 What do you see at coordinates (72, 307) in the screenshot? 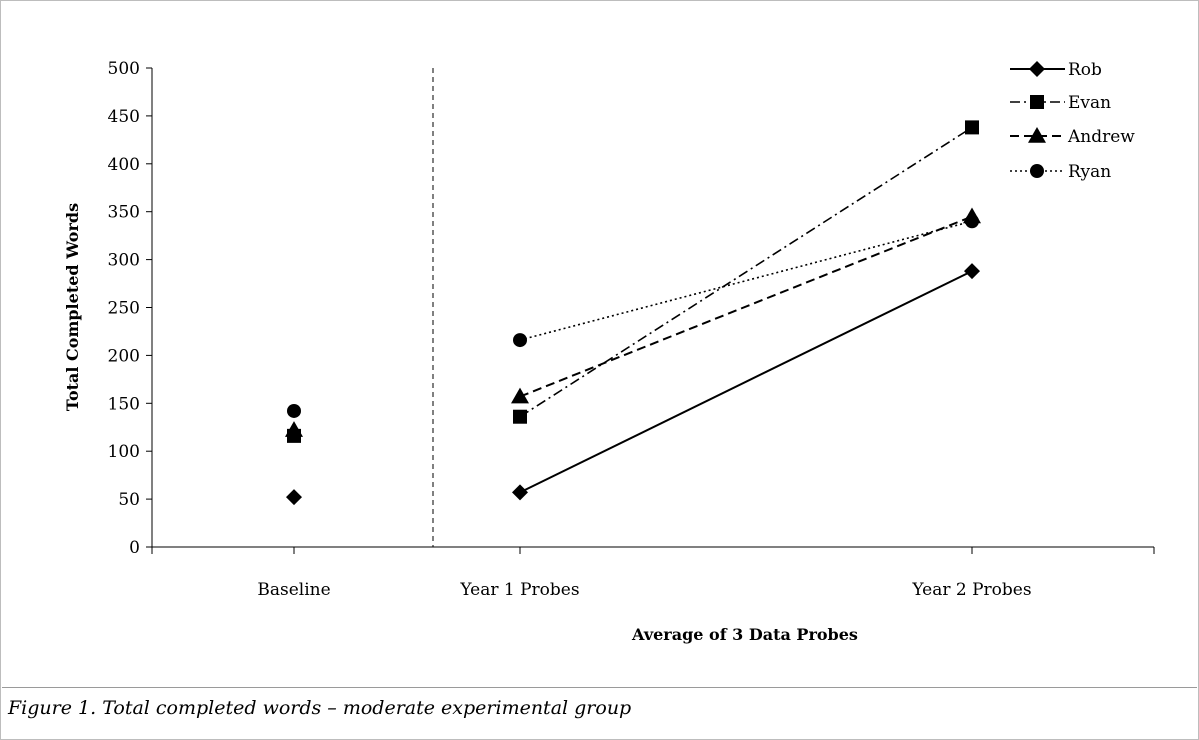
I see `y-axis-label: Total Completed Words` at bounding box center [72, 307].